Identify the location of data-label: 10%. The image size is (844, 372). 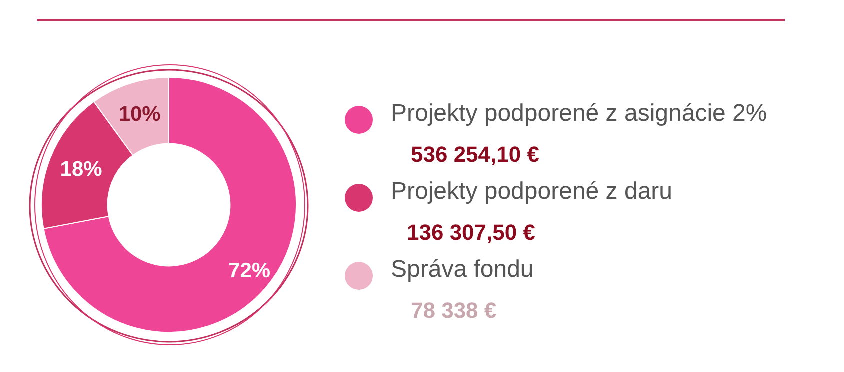
(140, 114).